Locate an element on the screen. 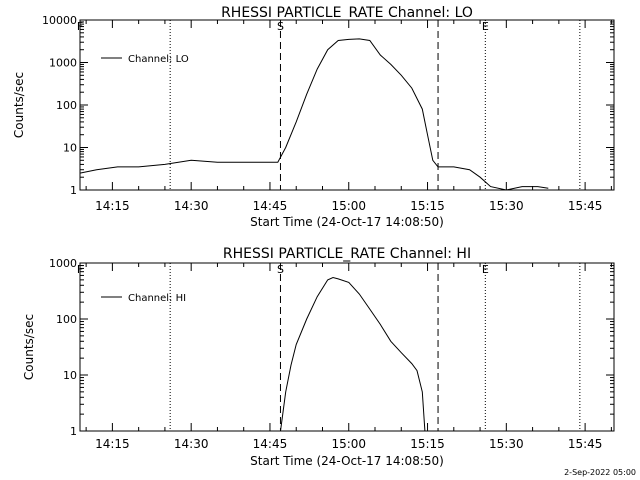  chart-title: RHESSI PARTICLE_RATE Channel: LO is located at coordinates (347, 13).